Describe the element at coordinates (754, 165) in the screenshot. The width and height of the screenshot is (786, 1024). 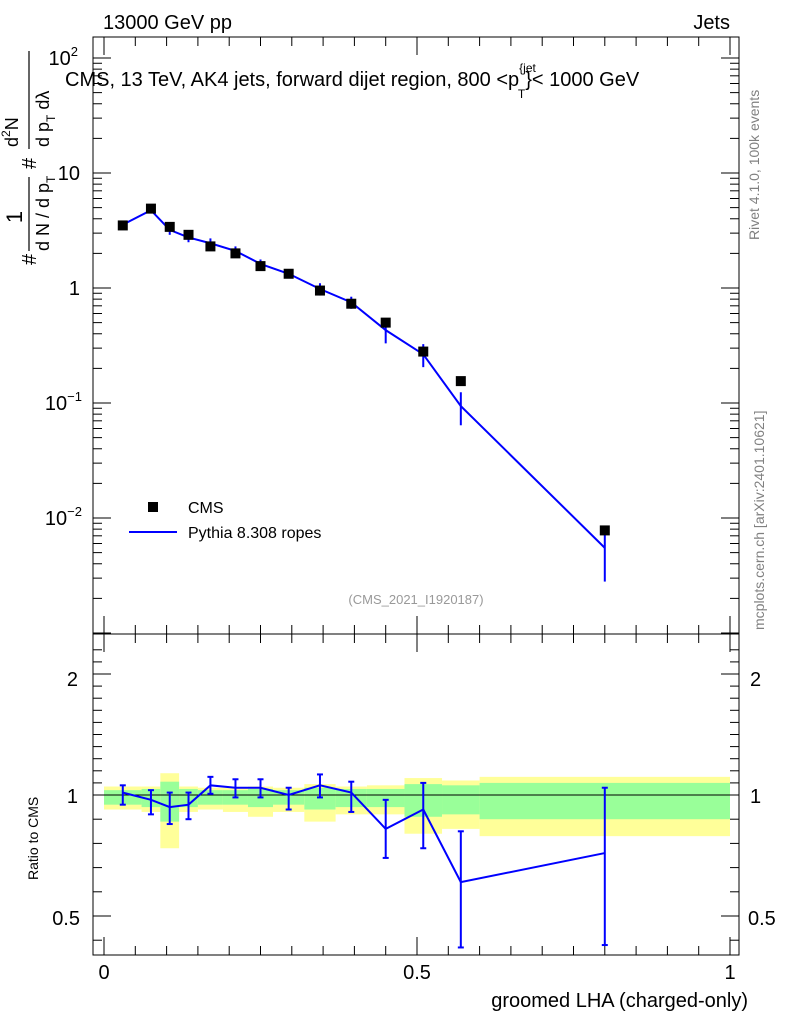
I see `side-label-rivet: Rivet 4.1.0, 100k events` at that location.